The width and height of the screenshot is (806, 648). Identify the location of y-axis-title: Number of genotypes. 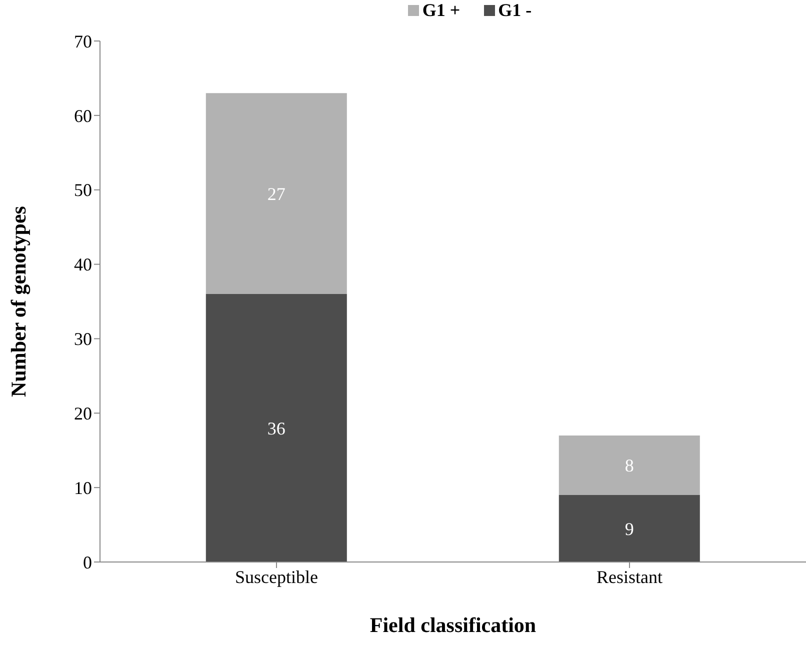
(18, 301).